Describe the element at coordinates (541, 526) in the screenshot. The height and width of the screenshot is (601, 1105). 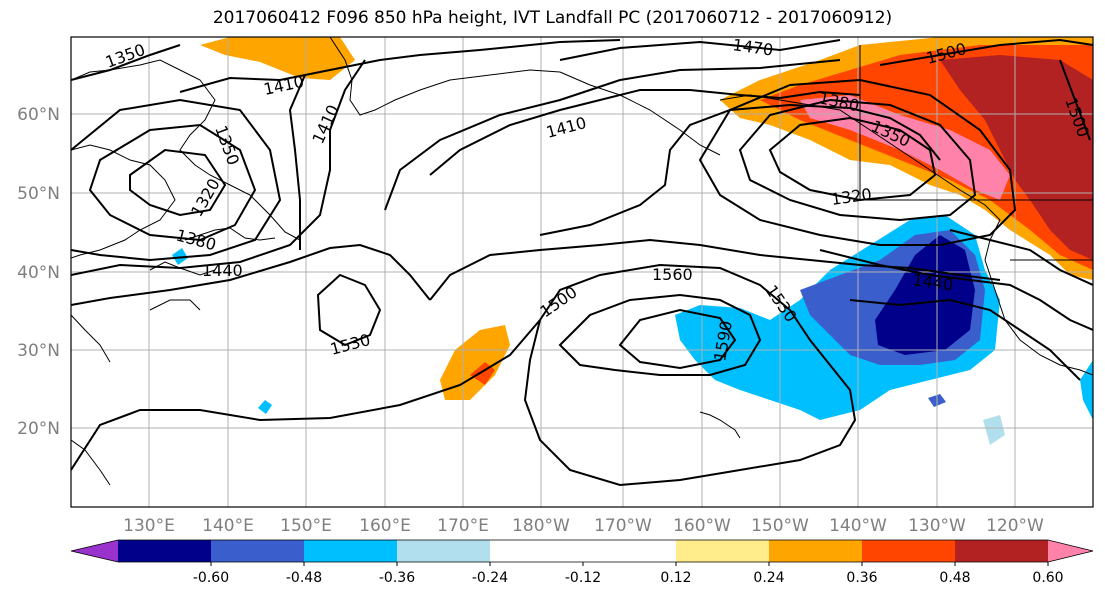
I see `lon-label: 180°W` at that location.